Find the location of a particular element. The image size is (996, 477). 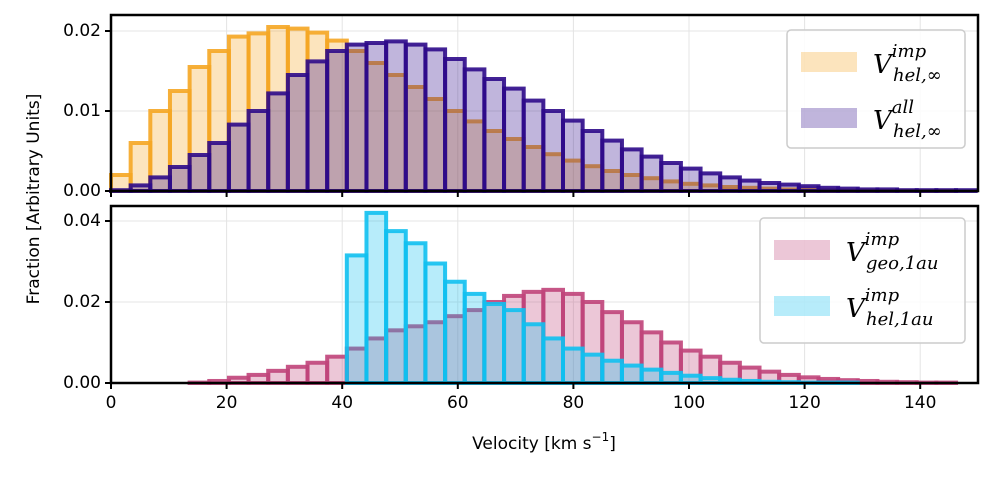

x-label-end: ] is located at coordinates (612, 444).